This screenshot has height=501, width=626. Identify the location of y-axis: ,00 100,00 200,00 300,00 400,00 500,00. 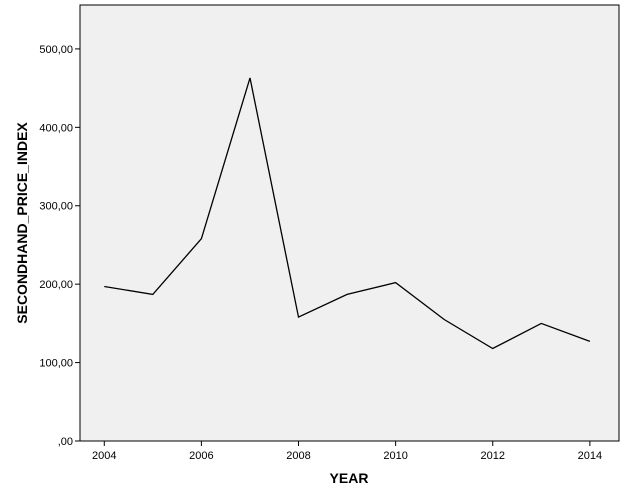
(59, 246).